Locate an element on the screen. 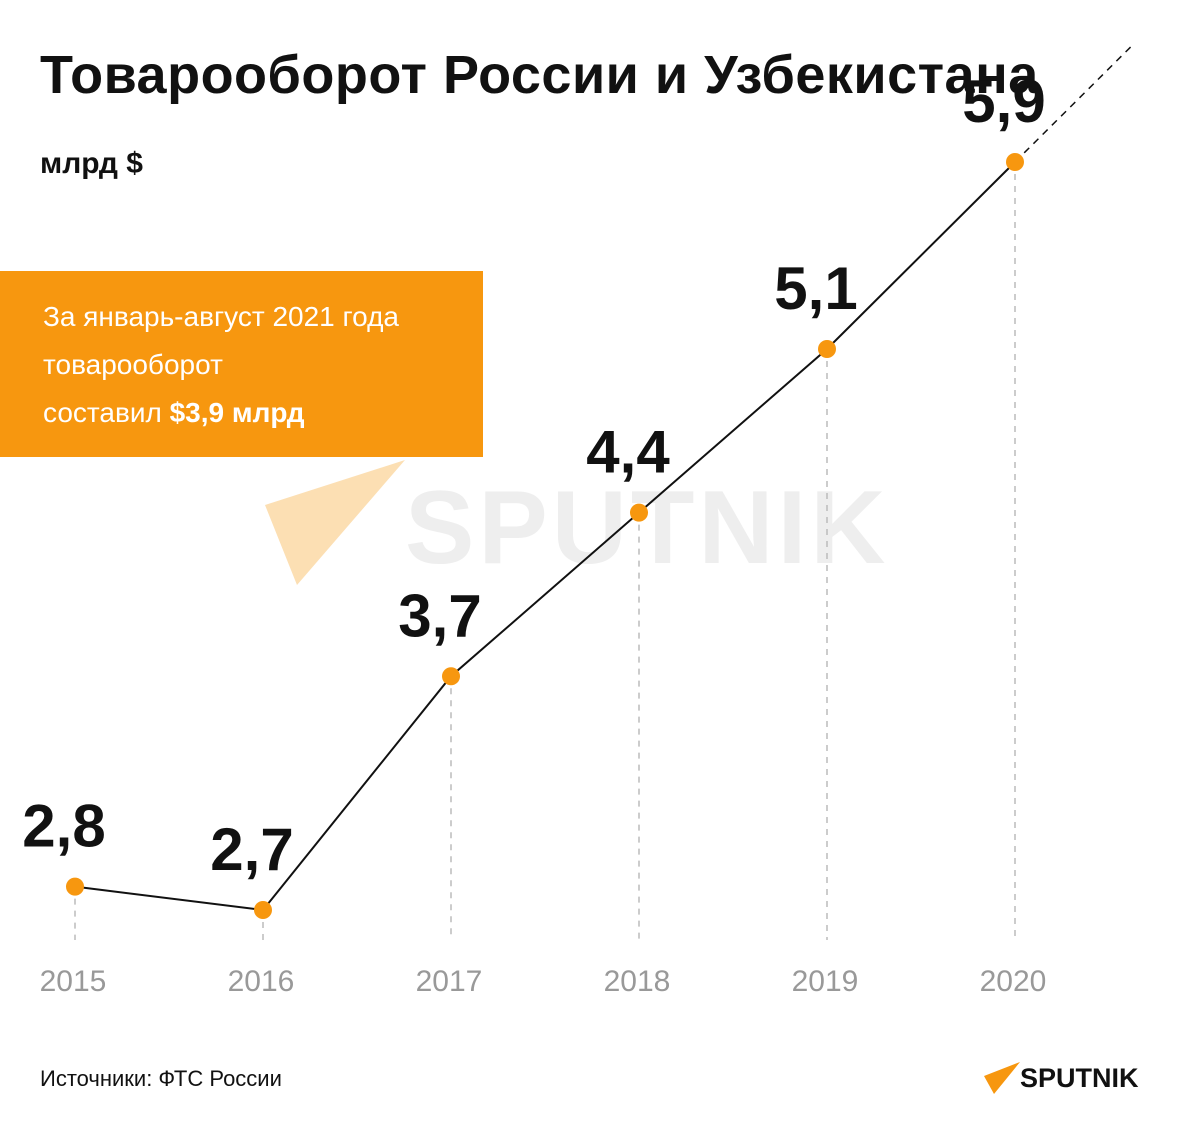 The width and height of the screenshot is (1200, 1133). value-label-2020: 5,9 is located at coordinates (1003, 101).